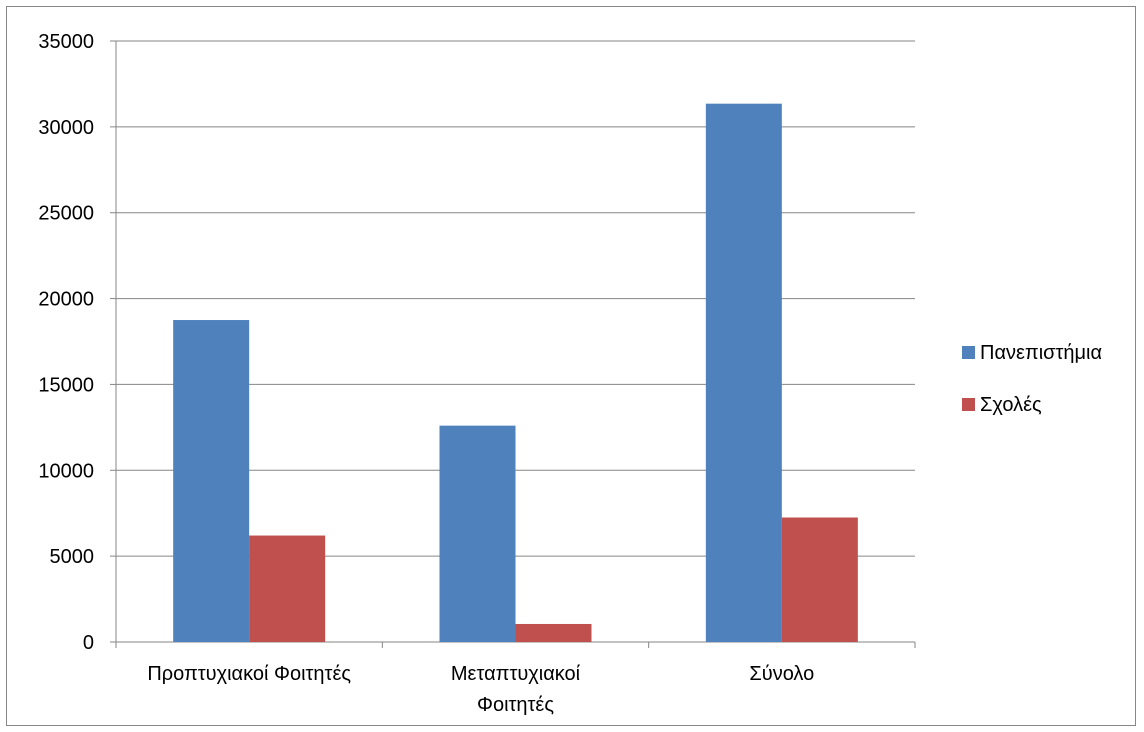  I want to click on legend-label: Σχολές, so click(1011, 405).